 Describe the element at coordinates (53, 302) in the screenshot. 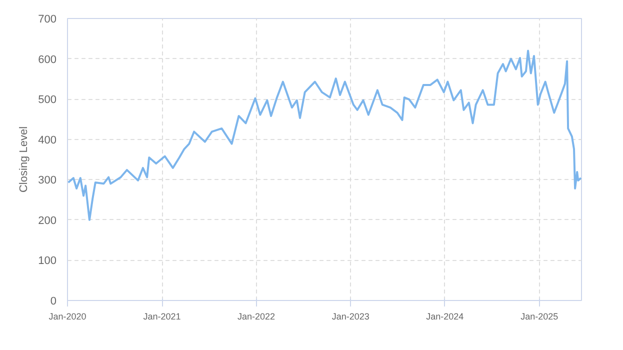

I see `y-tick-label: 0` at that location.